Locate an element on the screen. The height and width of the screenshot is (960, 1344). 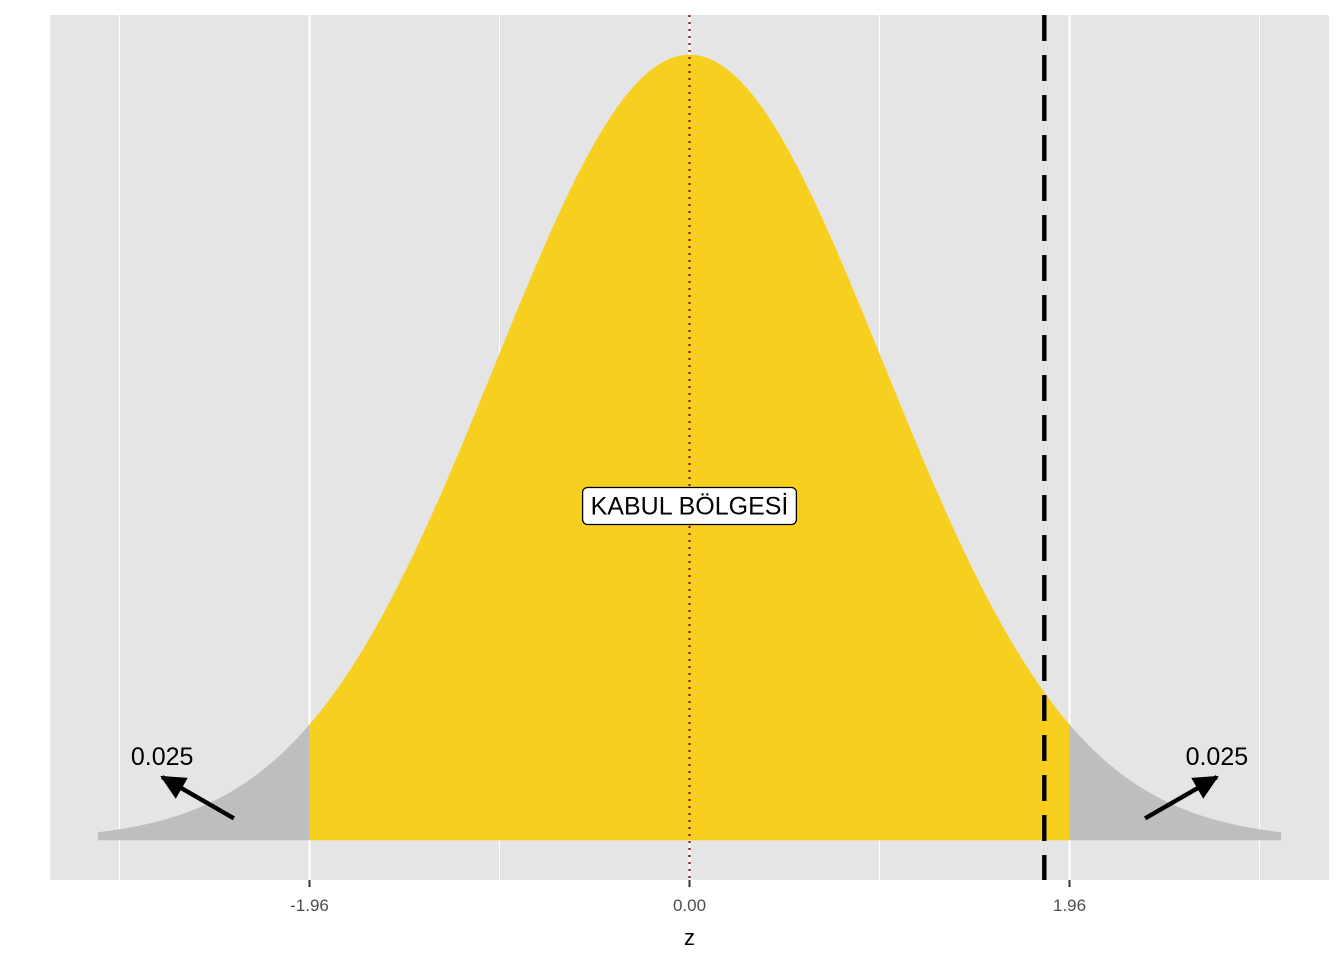
right-rejection-area is located at coordinates (1175, 782).